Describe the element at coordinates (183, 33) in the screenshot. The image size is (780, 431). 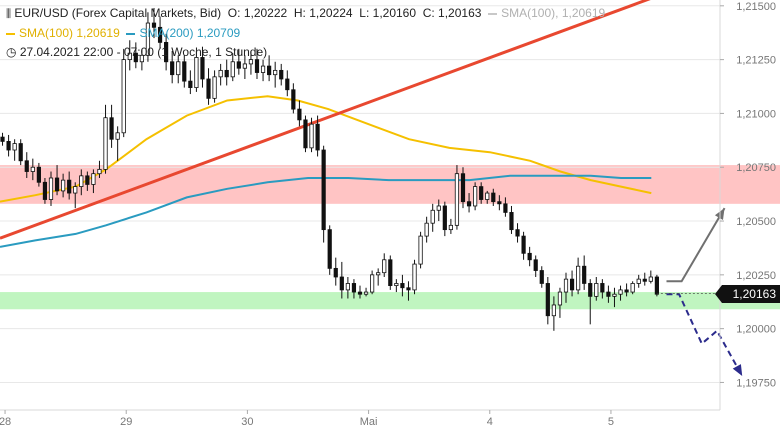
I see `sma200-legend: SMA(200) 1,20709` at that location.